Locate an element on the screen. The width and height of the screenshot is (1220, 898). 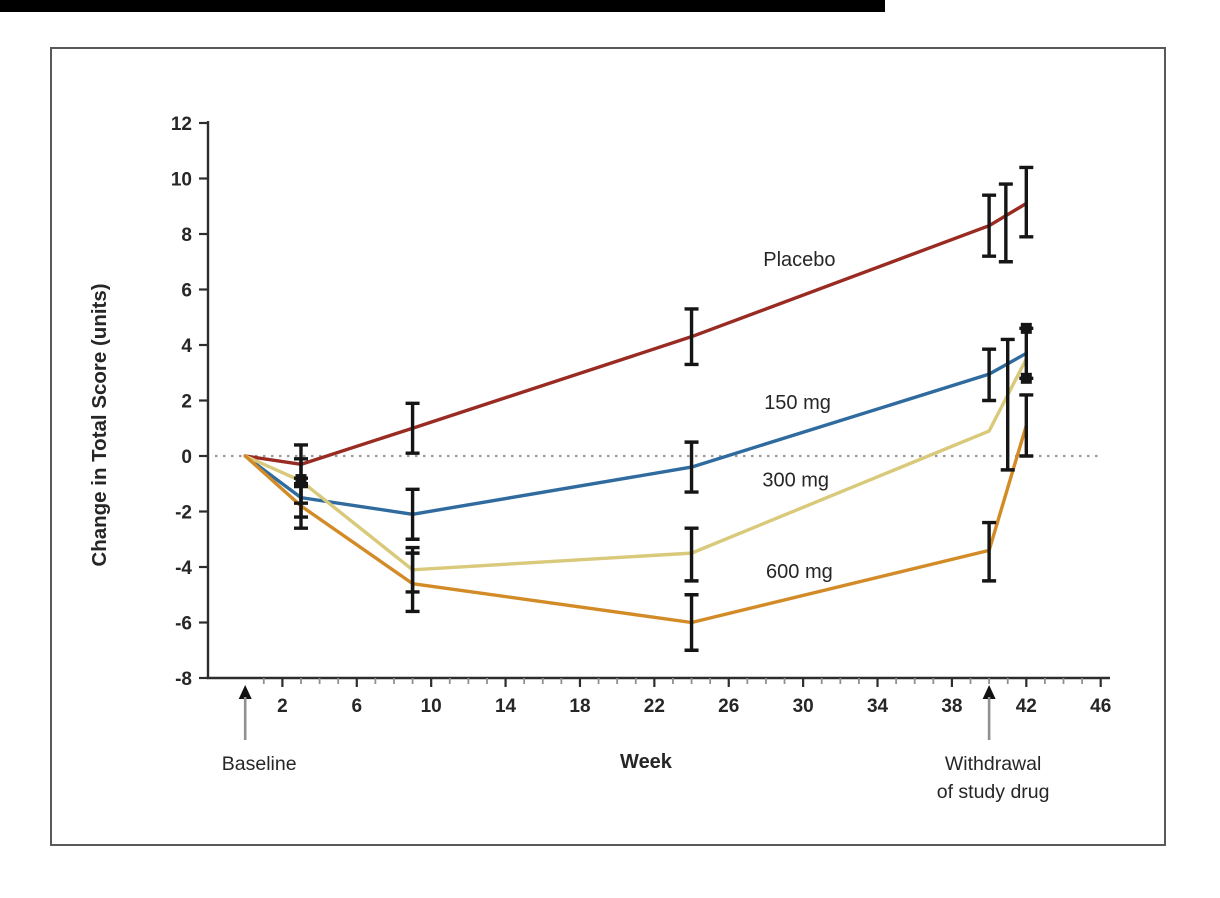
x-tick-label: 18 is located at coordinates (579, 706).